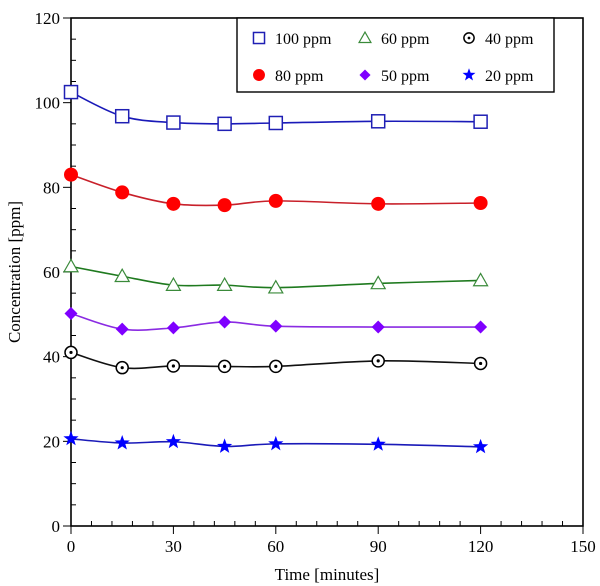  Describe the element at coordinates (405, 39) in the screenshot. I see `legend-label: 60 ppm` at that location.